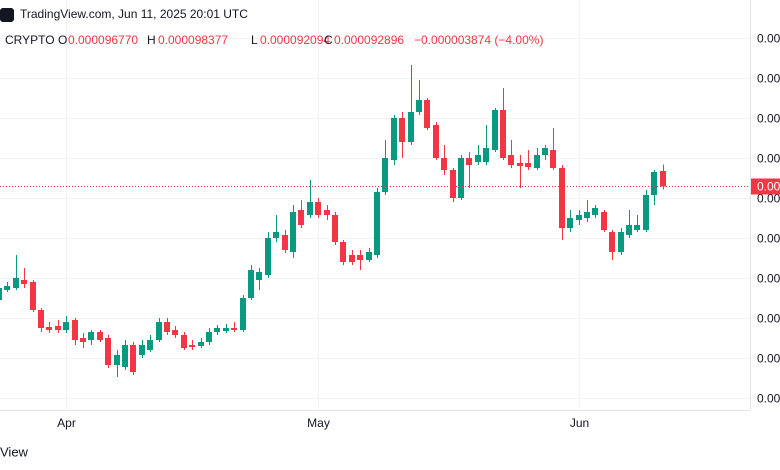  What do you see at coordinates (103, 40) in the screenshot?
I see `open-value: 0.000096770` at bounding box center [103, 40].